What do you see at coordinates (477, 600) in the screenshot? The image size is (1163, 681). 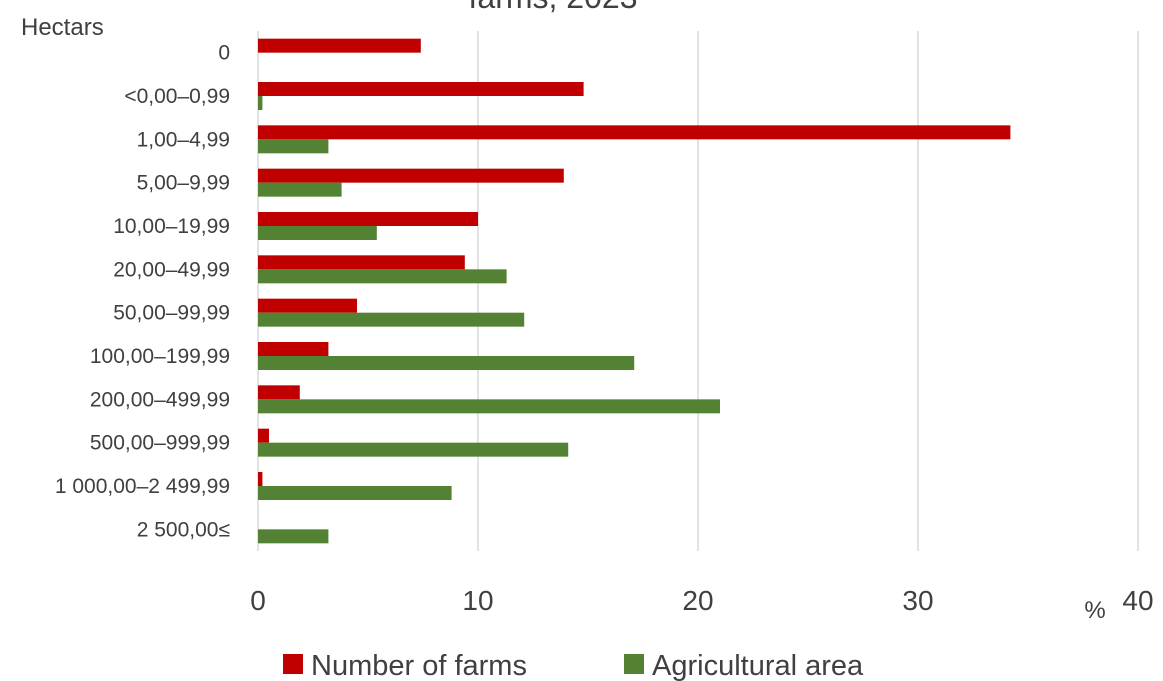 I see `x-tick-label: 10` at bounding box center [477, 600].